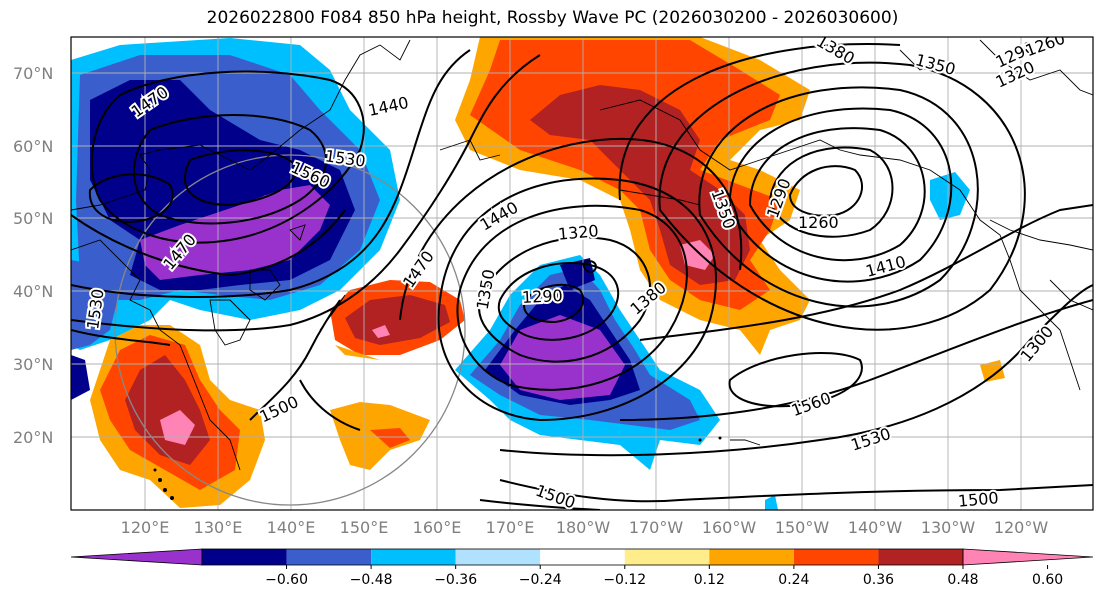  What do you see at coordinates (437, 527) in the screenshot?
I see `lon-label: 160°E` at bounding box center [437, 527].